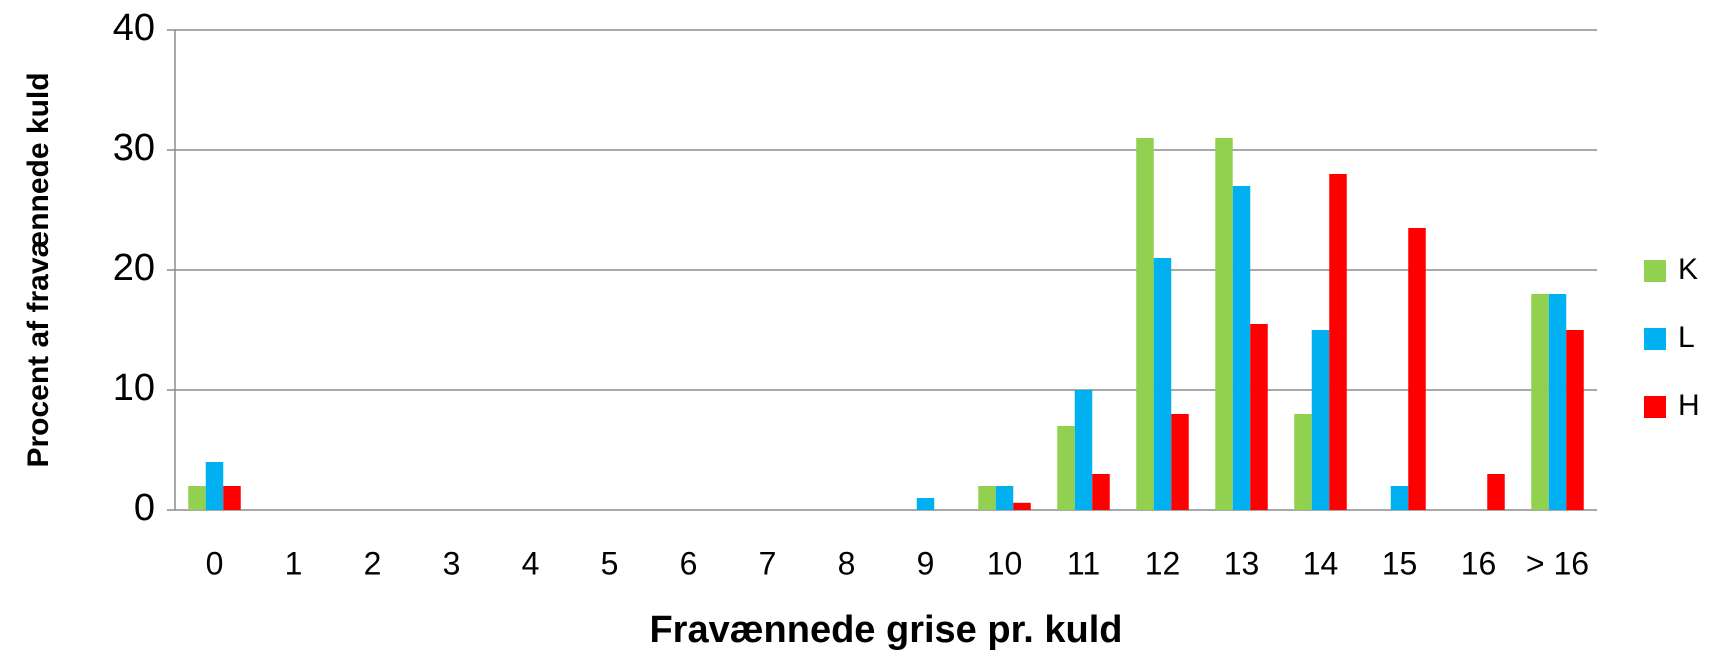 Image resolution: width=1715 pixels, height=658 pixels. I want to click on y-tick-label: 30, so click(134, 148).